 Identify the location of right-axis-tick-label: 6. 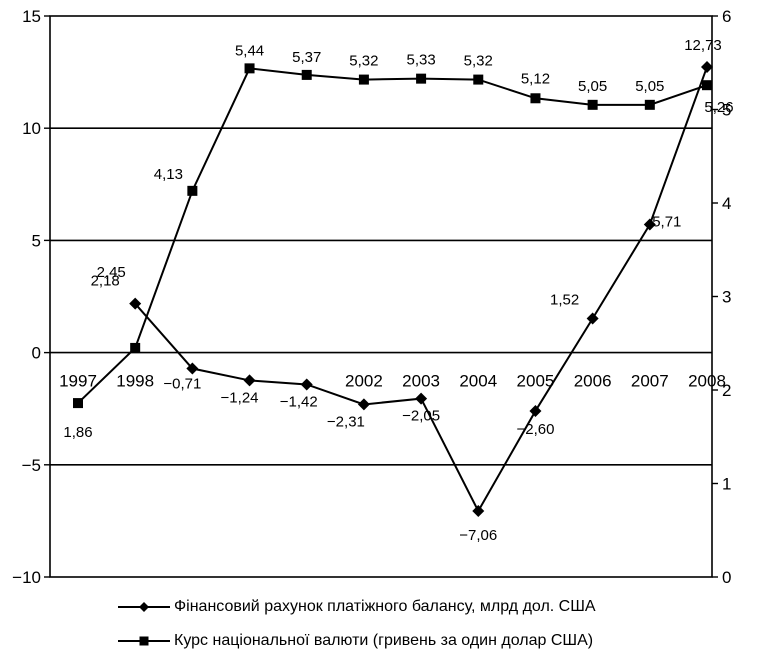
(726, 16).